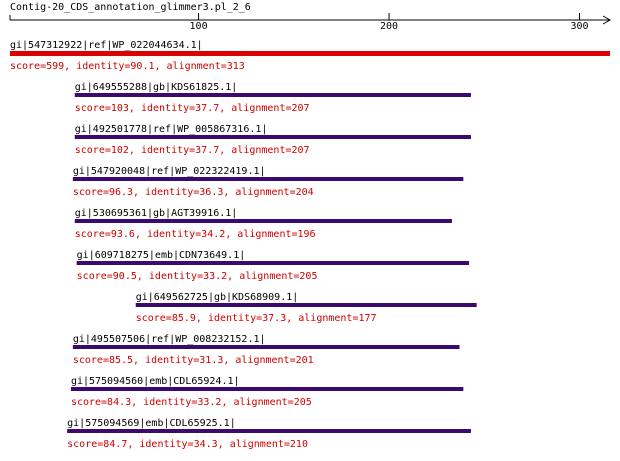 The image size is (620, 461). Describe the element at coordinates (156, 87) in the screenshot. I see `hit-name: gi|649555288|gb|KDS61825.1|` at that location.